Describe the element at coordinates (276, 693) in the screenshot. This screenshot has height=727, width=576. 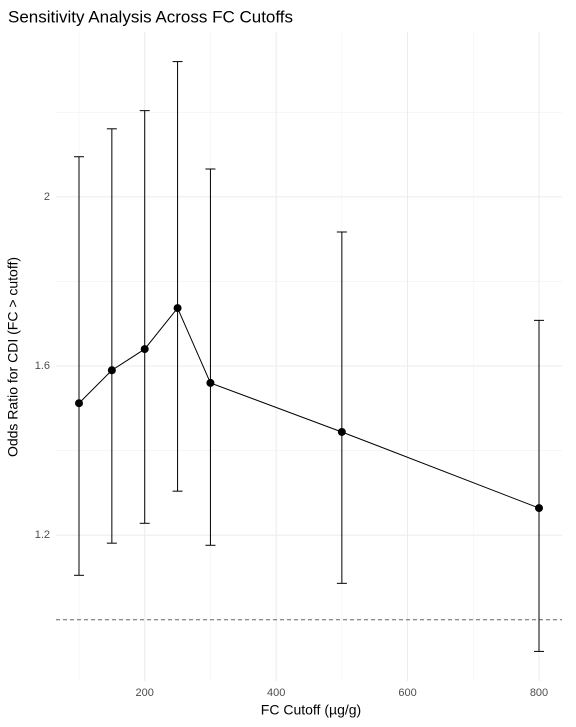
I see `x-tick-label: 400` at that location.